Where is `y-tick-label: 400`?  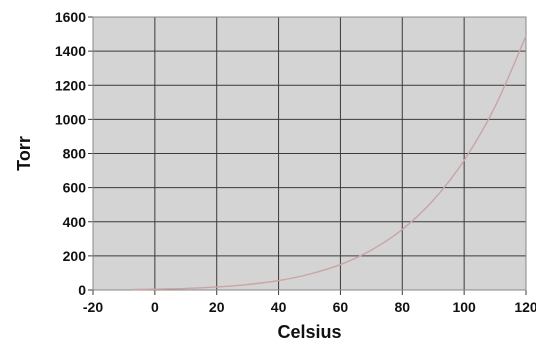
y-tick-label: 400 is located at coordinates (75, 222).